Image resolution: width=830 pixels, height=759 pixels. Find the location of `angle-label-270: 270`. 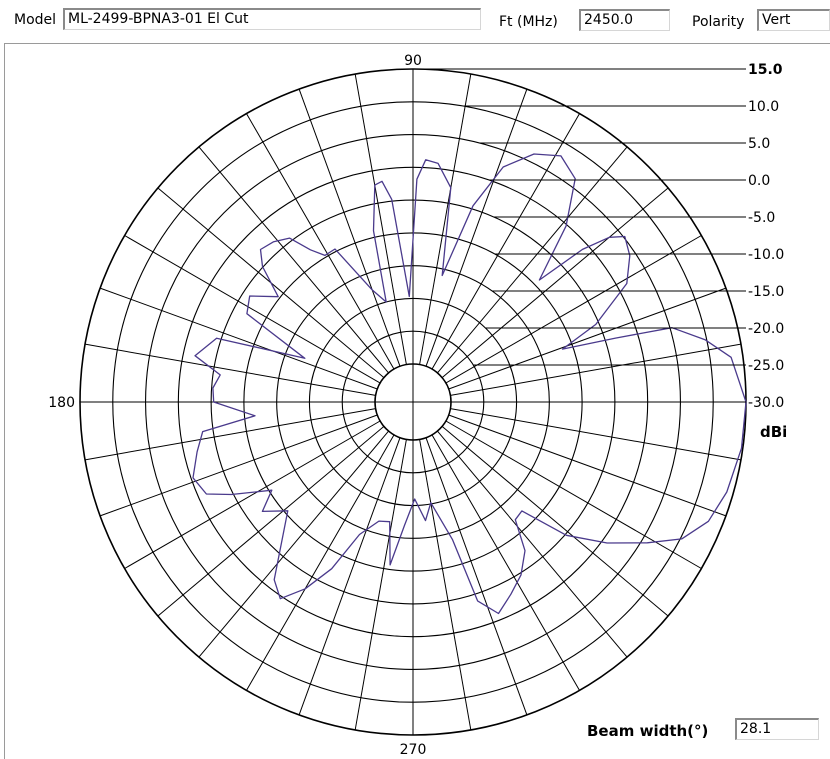

angle-label-270: 270 is located at coordinates (413, 750).